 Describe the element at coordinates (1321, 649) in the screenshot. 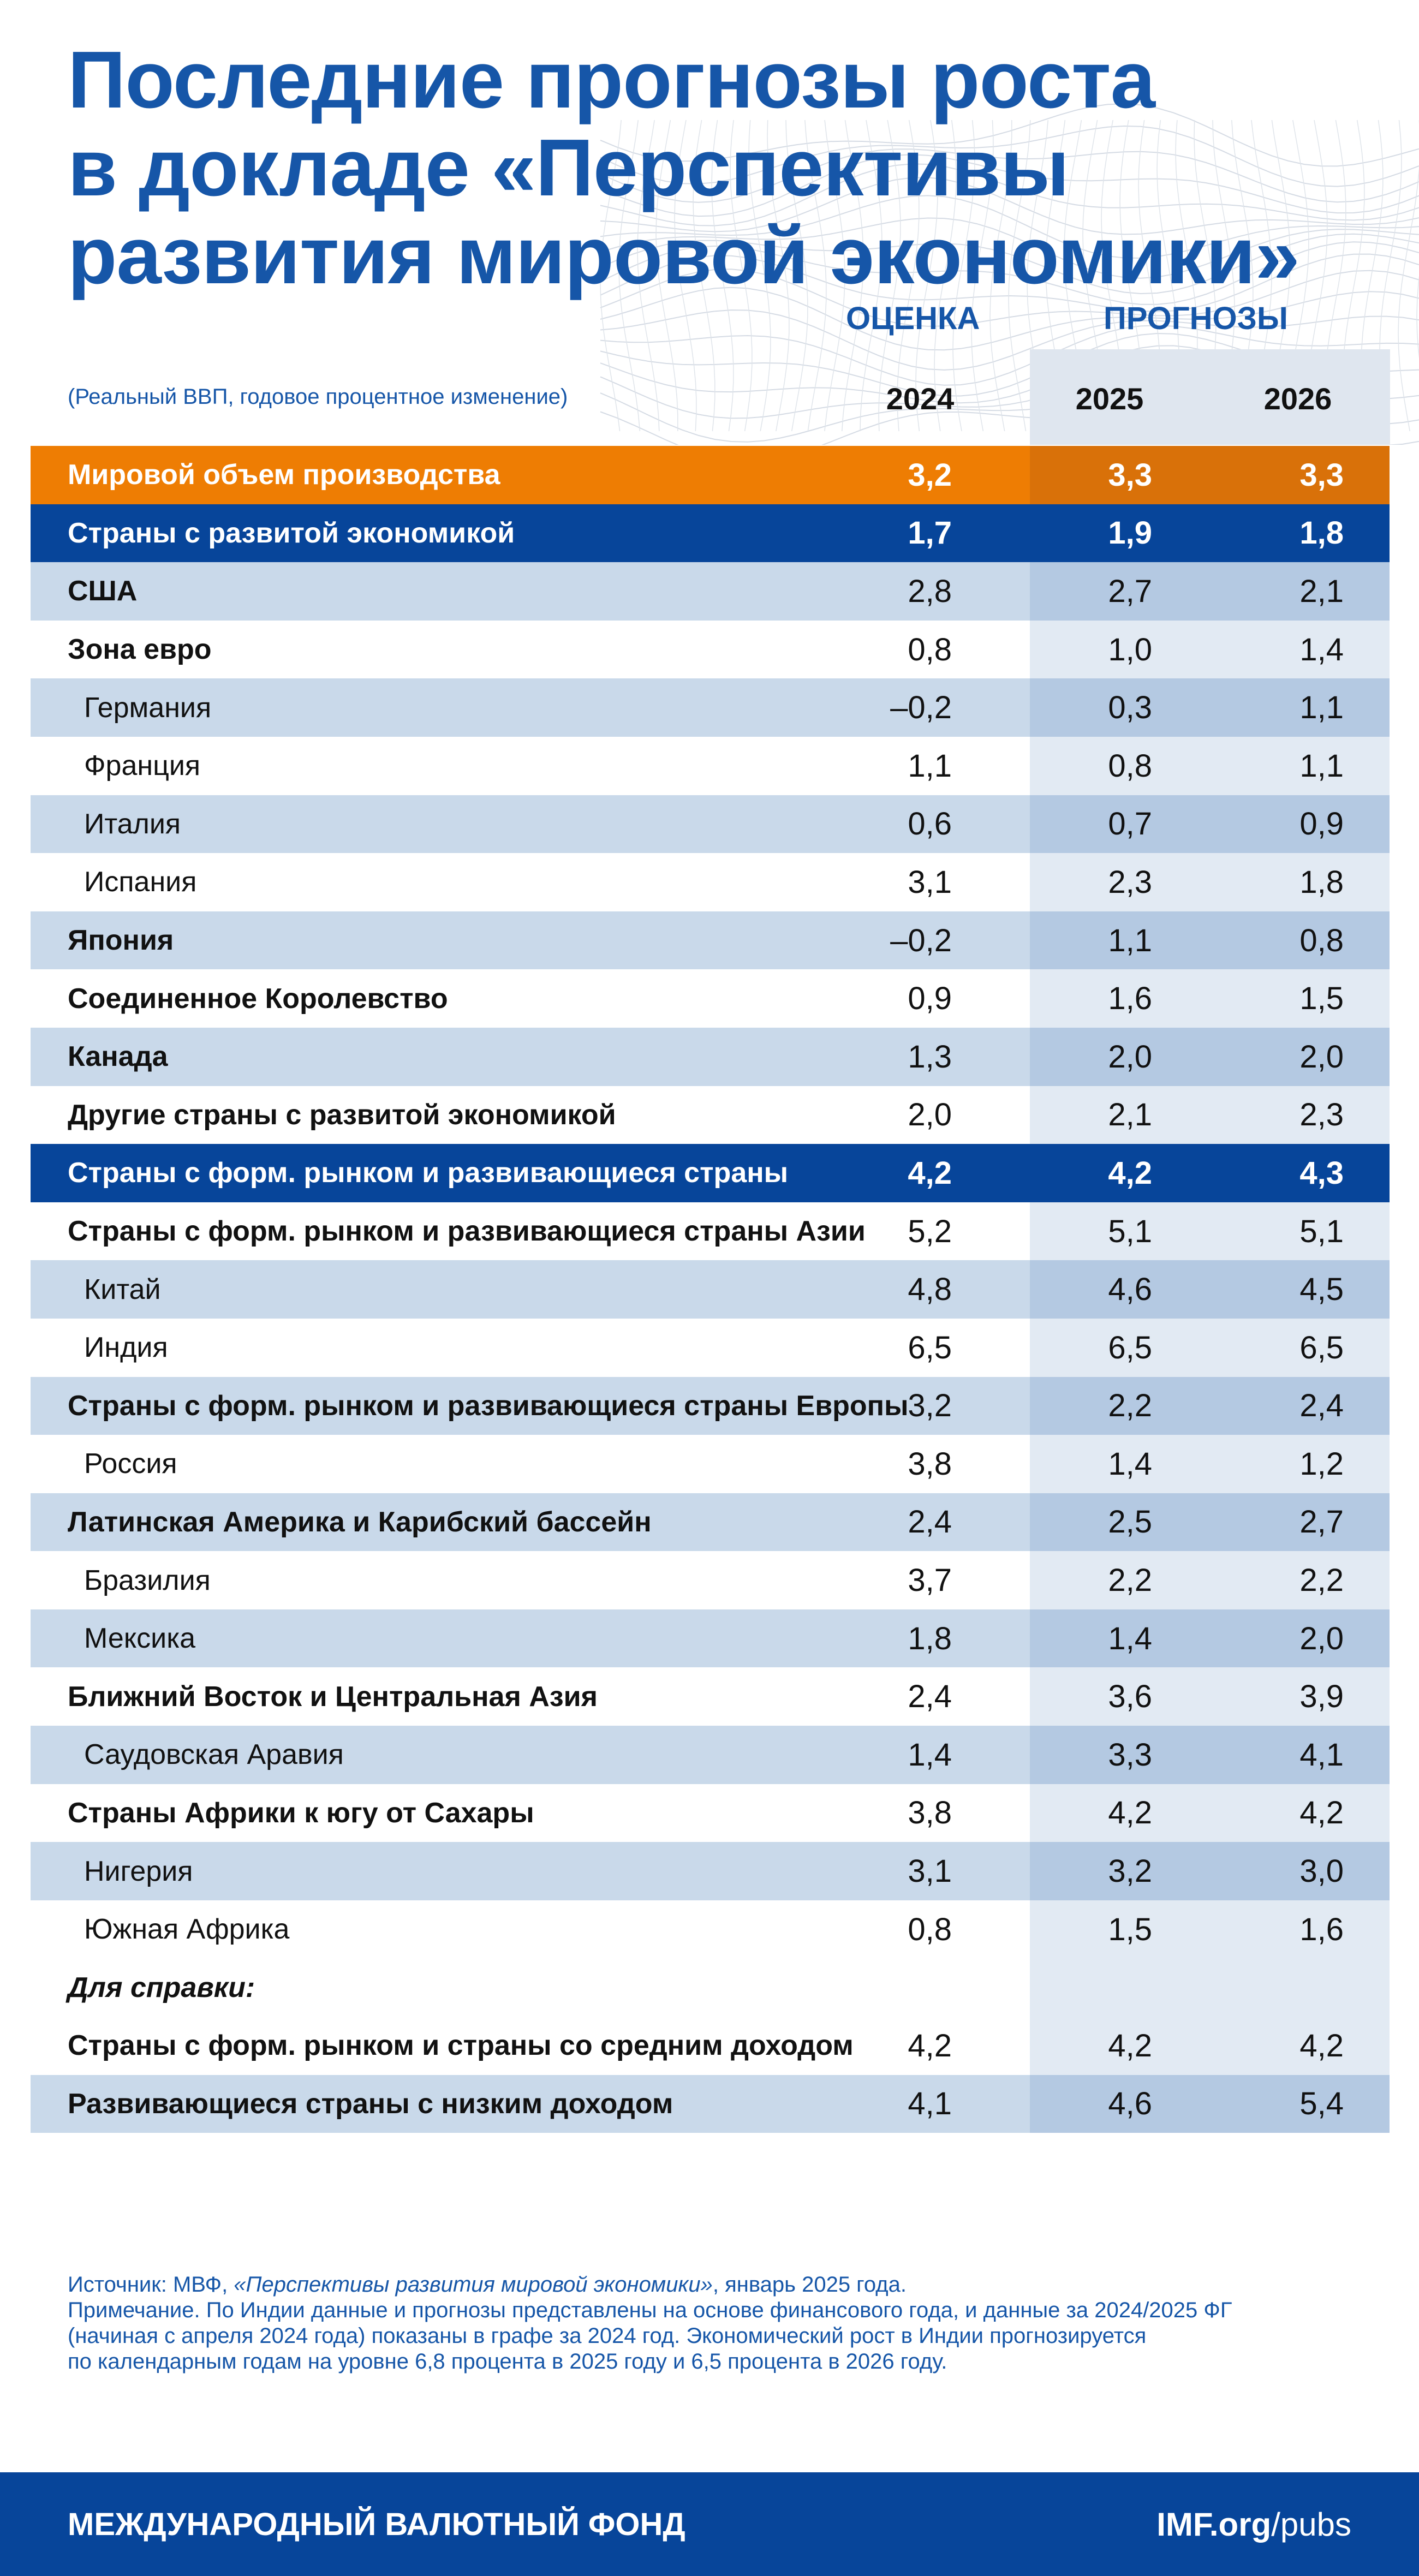

I see `value-2026: 1,4` at that location.